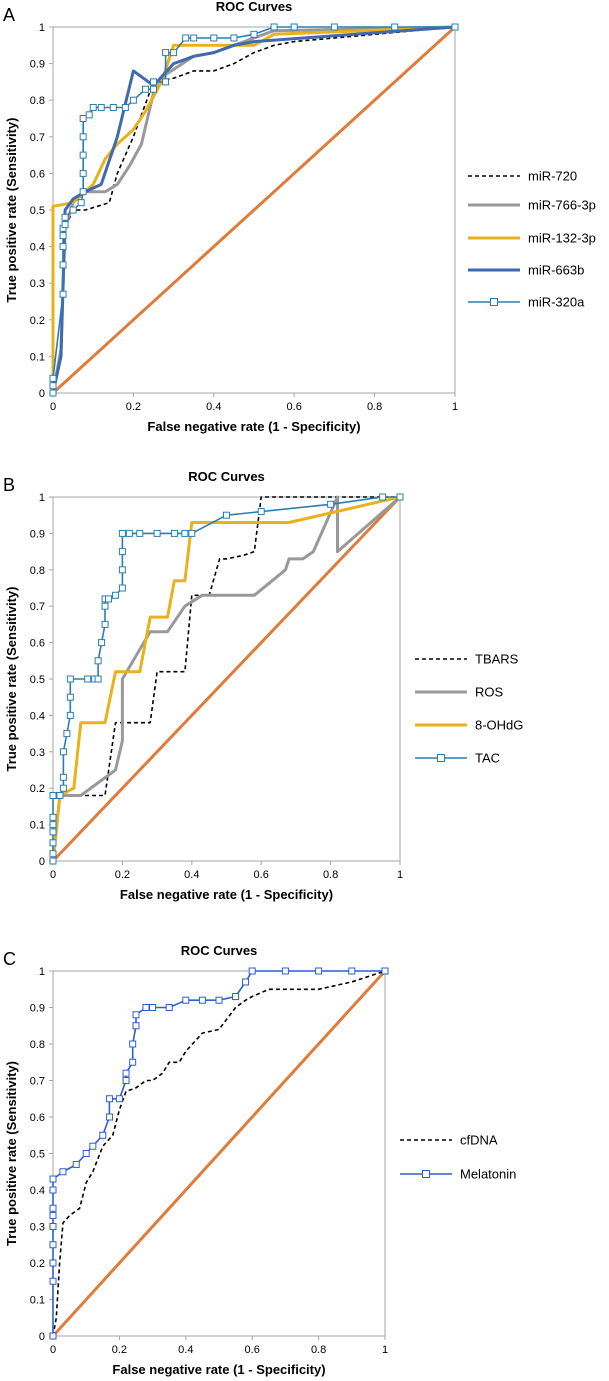 This screenshot has height=1381, width=609. Describe the element at coordinates (479, 1140) in the screenshot. I see `legend-label: cfDNA` at that location.